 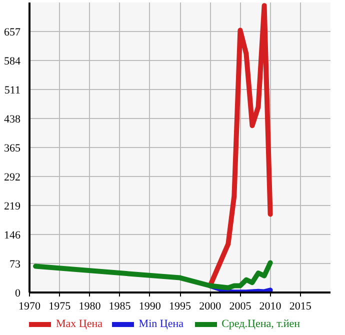 I want to click on x-tick-label: 1990, so click(x=150, y=306).